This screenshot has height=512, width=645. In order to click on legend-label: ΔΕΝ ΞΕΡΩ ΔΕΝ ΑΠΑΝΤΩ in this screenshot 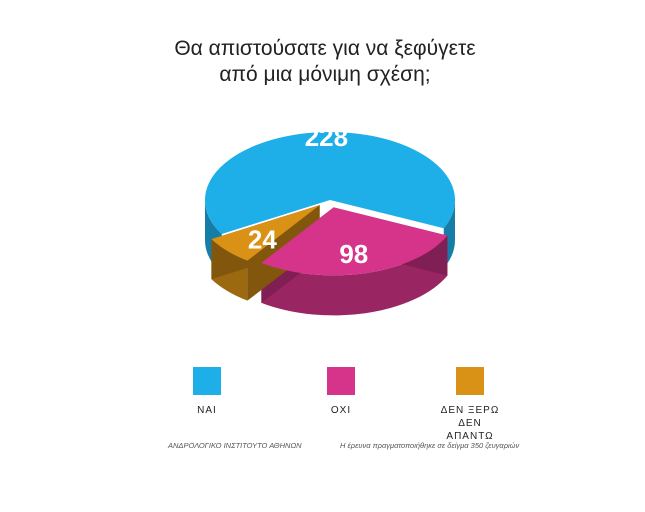, I will do `click(470, 423)`.